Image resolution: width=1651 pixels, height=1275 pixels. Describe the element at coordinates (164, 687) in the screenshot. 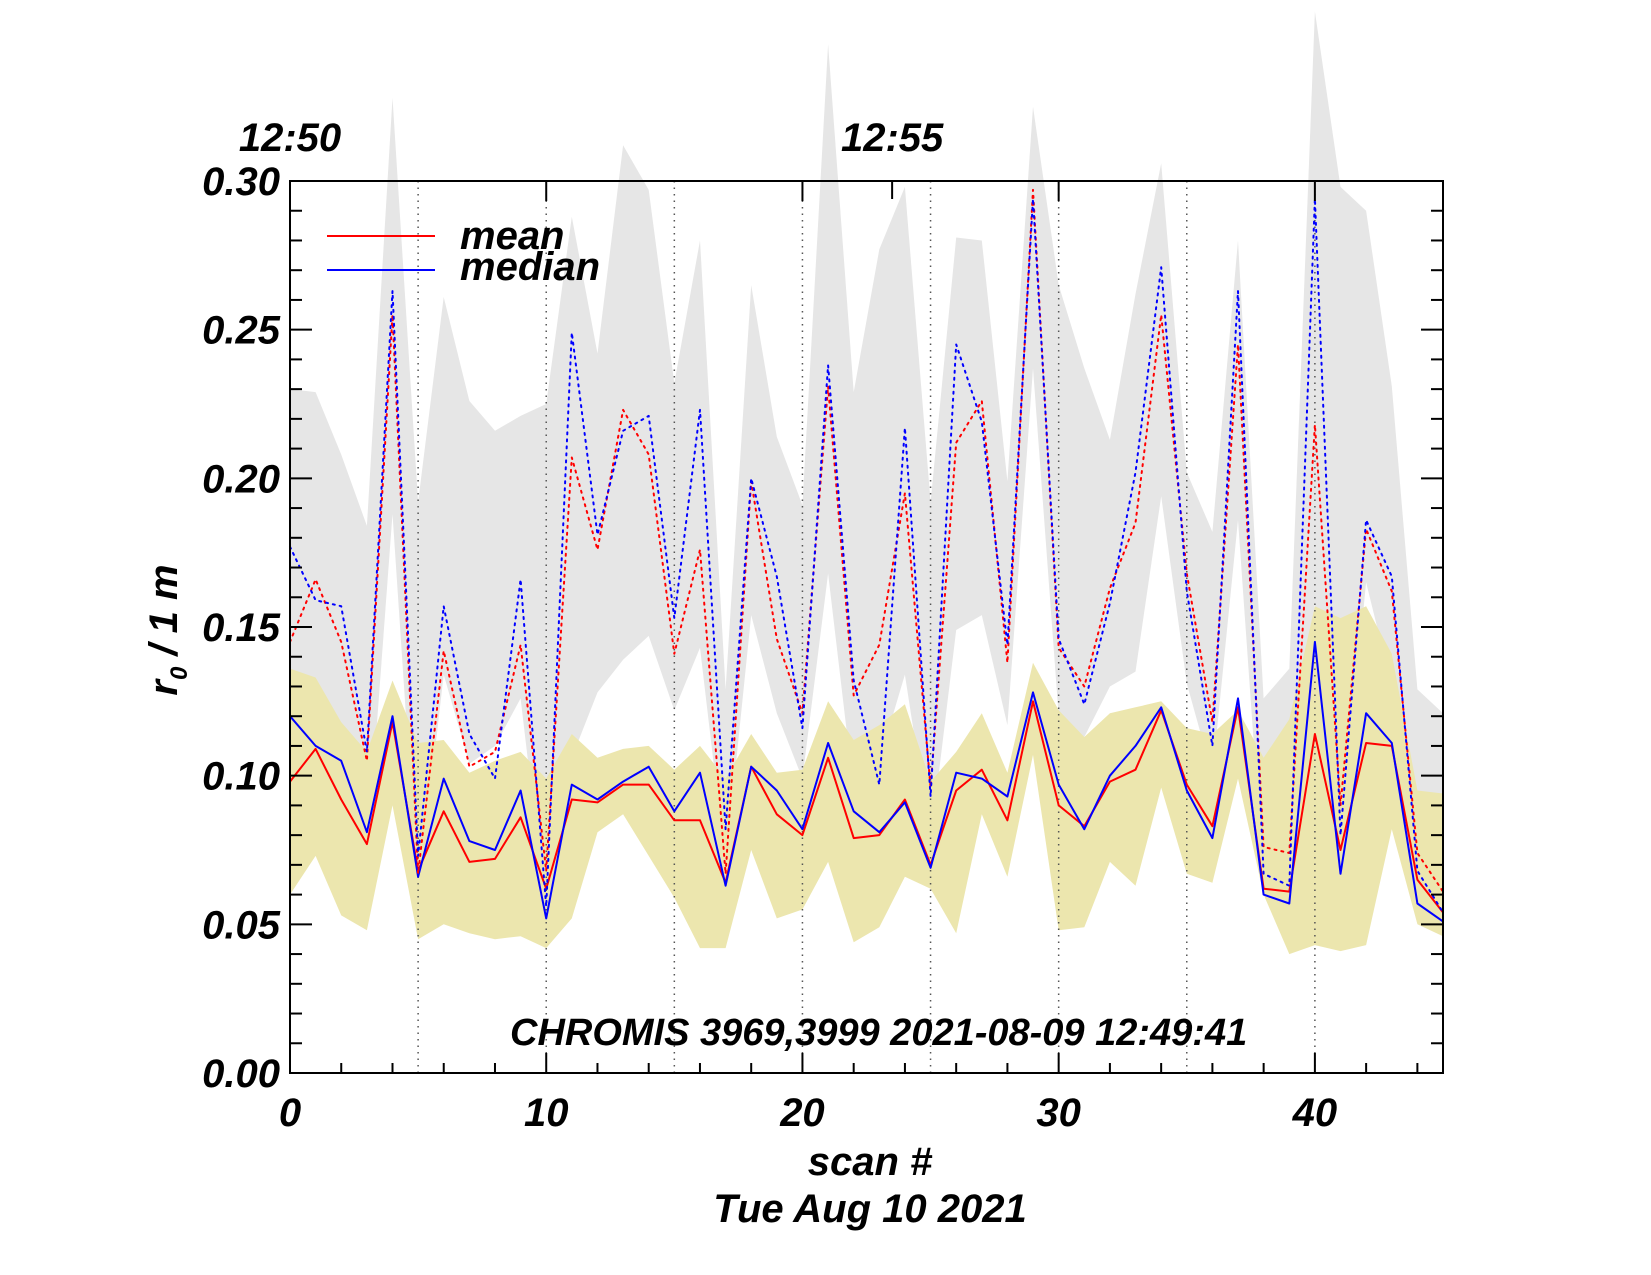

I see `y-axis-title-r: r` at that location.